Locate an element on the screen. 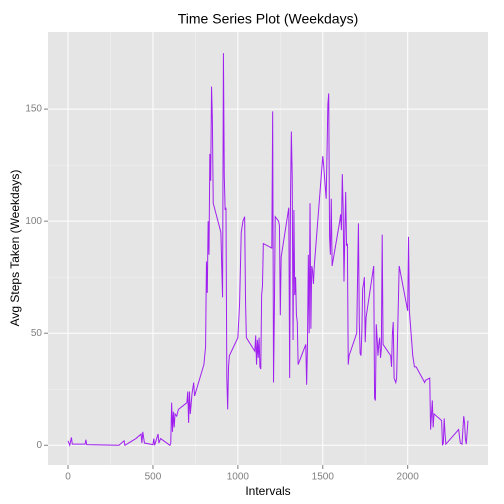 The height and width of the screenshot is (504, 504). y-axis-label: Avg Steps Taken (Weekdays) is located at coordinates (15, 248).